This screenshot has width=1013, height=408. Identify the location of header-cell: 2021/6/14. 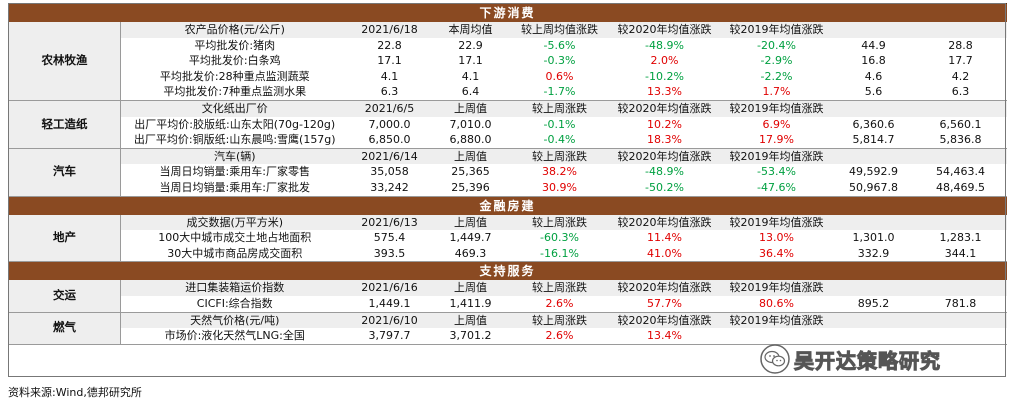
(389, 156).